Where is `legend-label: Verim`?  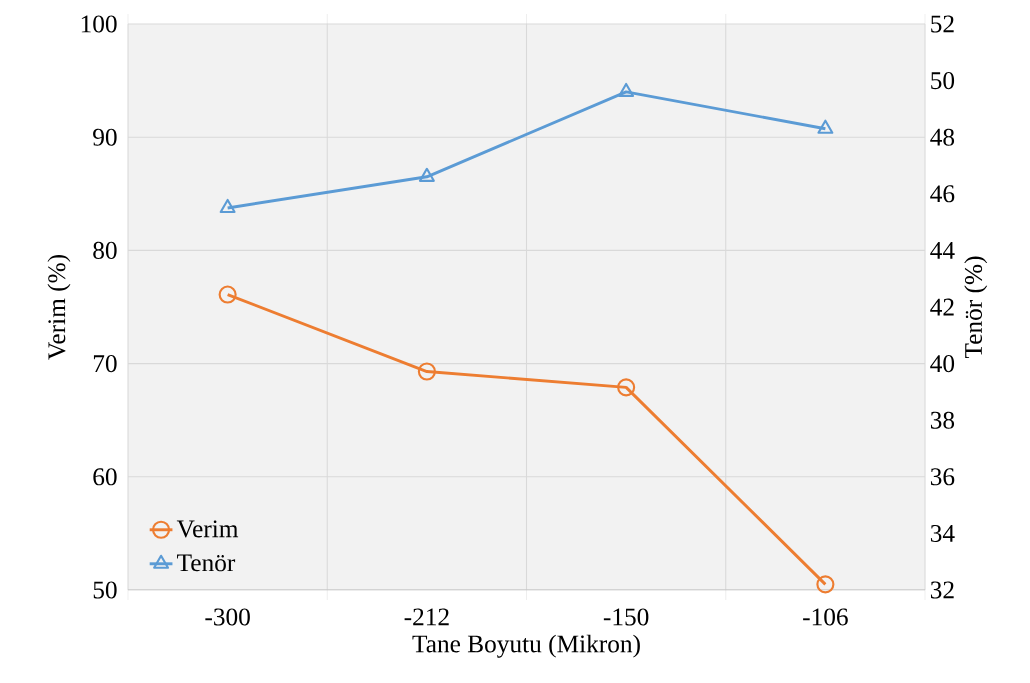 legend-label: Verim is located at coordinates (207, 529).